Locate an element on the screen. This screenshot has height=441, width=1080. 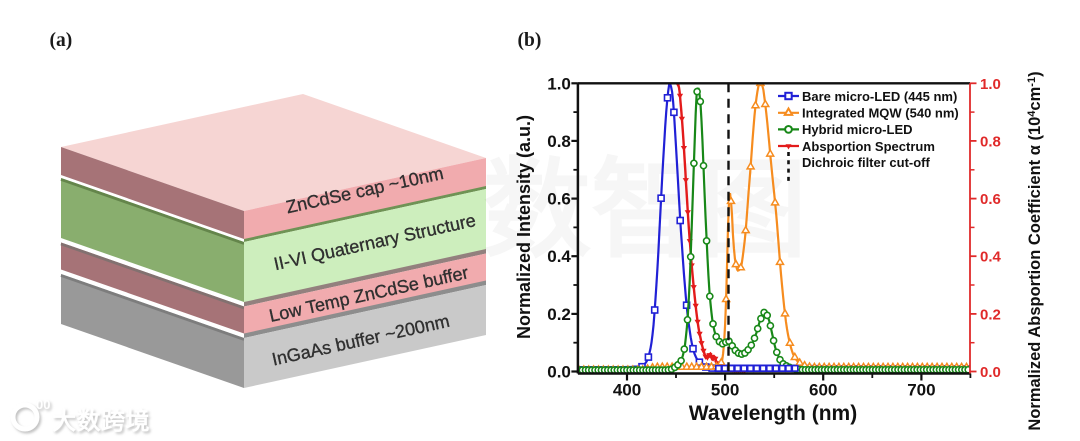
svg-text: Normalized Intensity (a.u.) is located at coordinates (524, 227).